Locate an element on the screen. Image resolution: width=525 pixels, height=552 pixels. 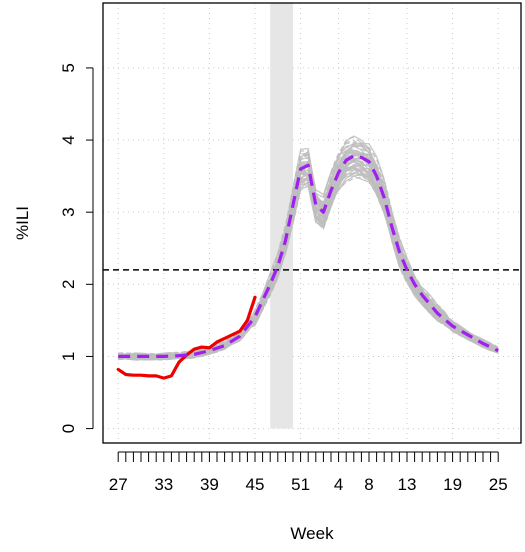
x-tick-label: 4 is located at coordinates (338, 484).